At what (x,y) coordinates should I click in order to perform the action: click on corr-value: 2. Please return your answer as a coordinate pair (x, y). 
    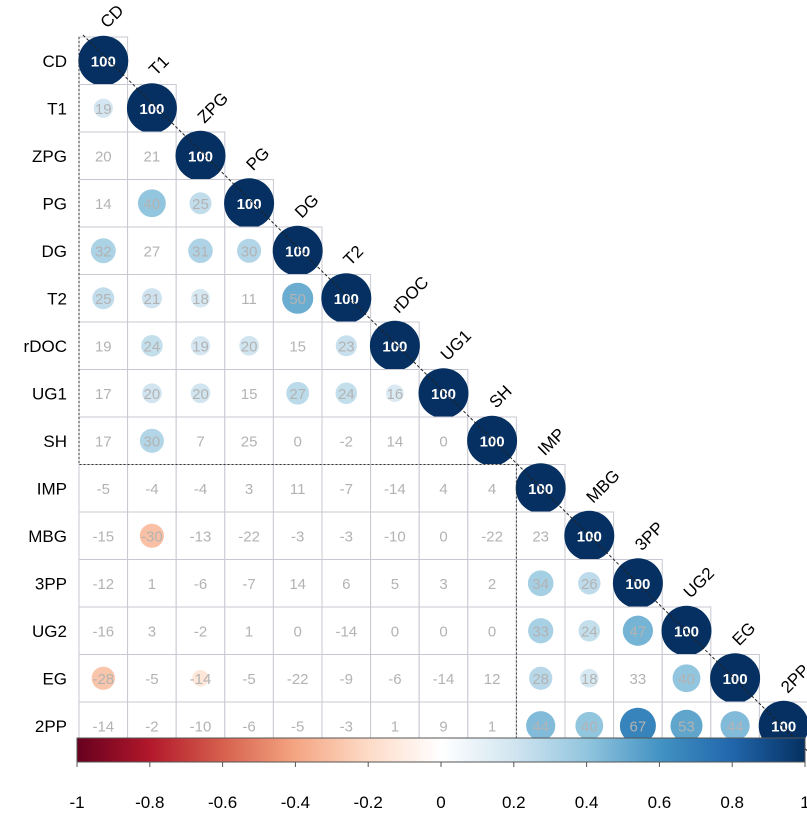
    Looking at the image, I should click on (492, 584).